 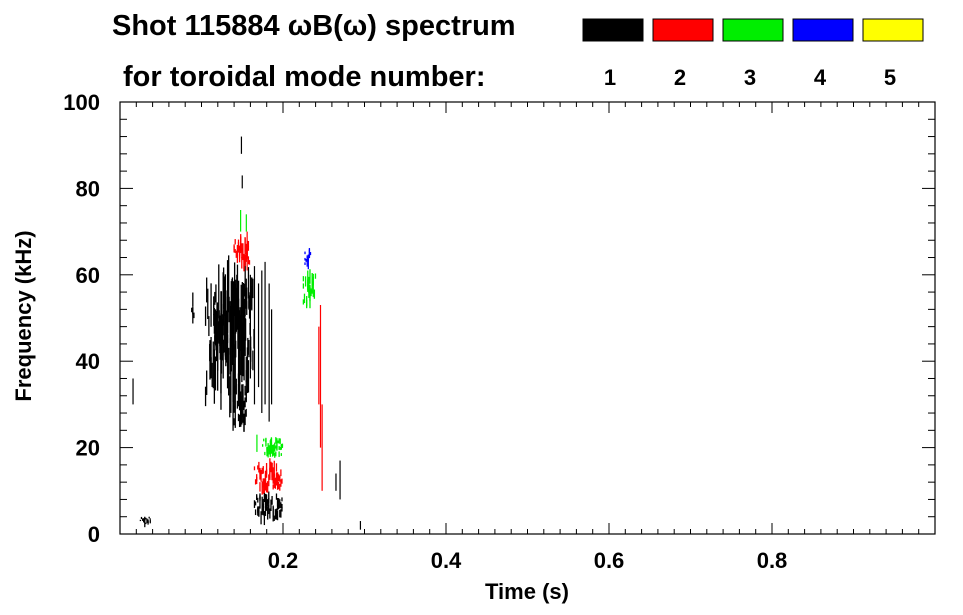 What do you see at coordinates (88, 275) in the screenshot?
I see `y-tick-label: 60` at bounding box center [88, 275].